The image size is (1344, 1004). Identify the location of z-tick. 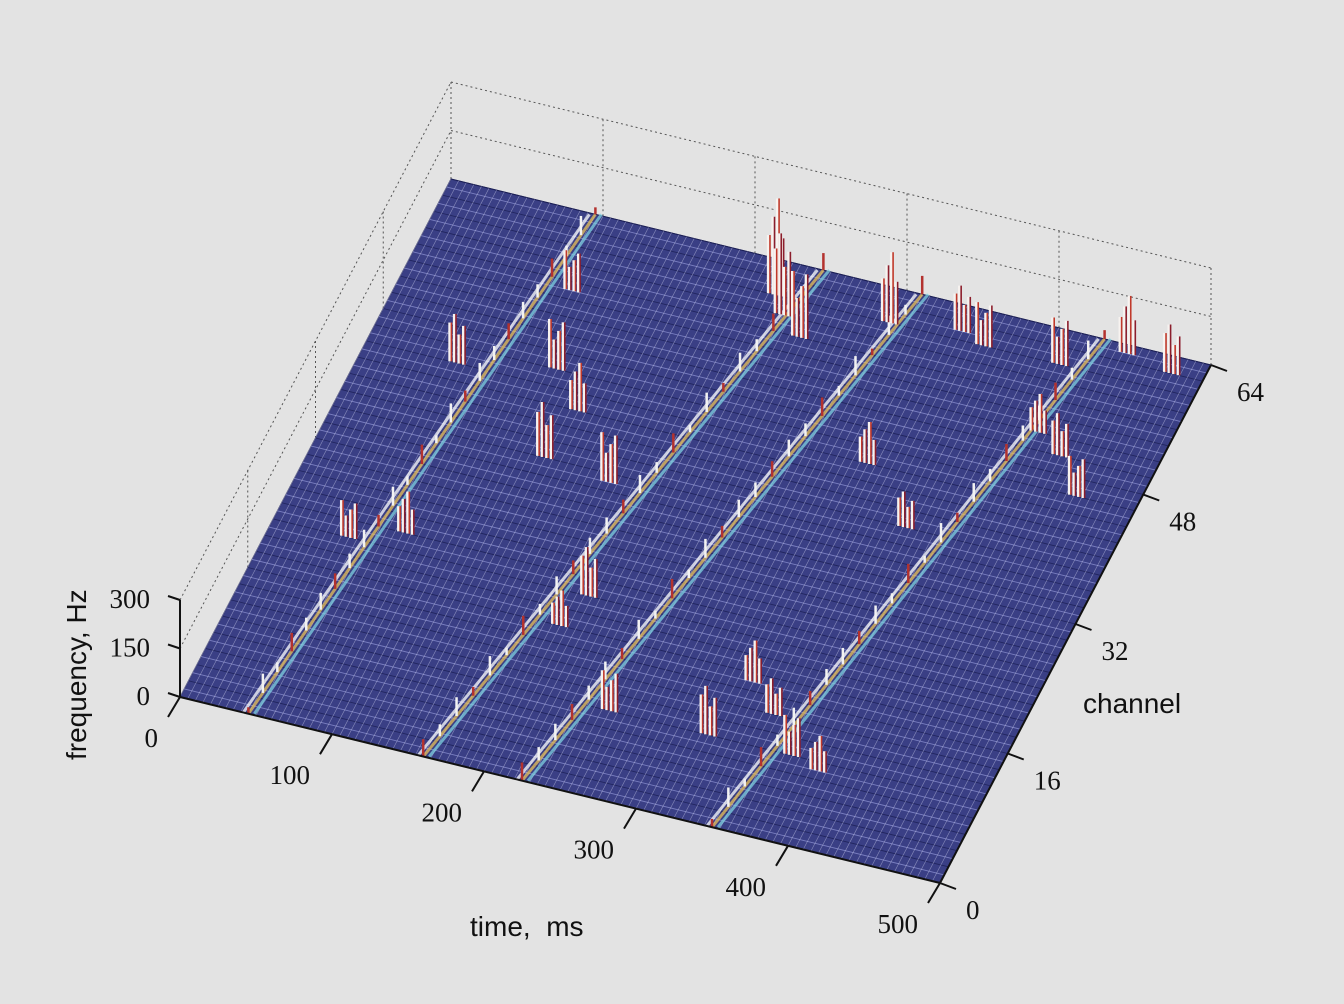
(174, 646).